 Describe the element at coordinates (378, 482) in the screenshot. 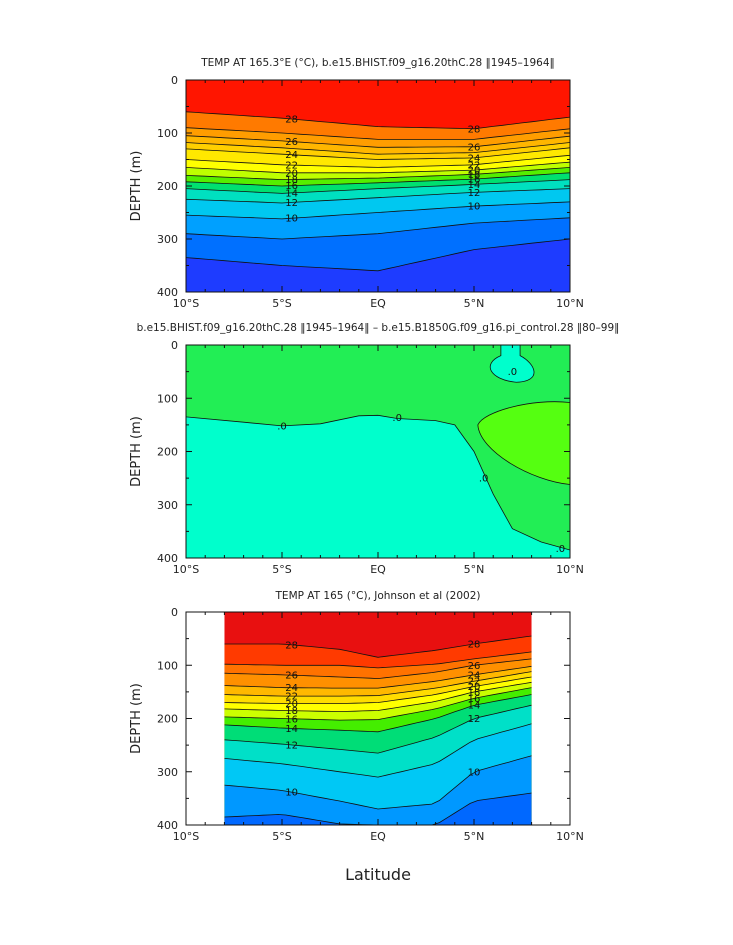

I see `zero-contour-line` at that location.